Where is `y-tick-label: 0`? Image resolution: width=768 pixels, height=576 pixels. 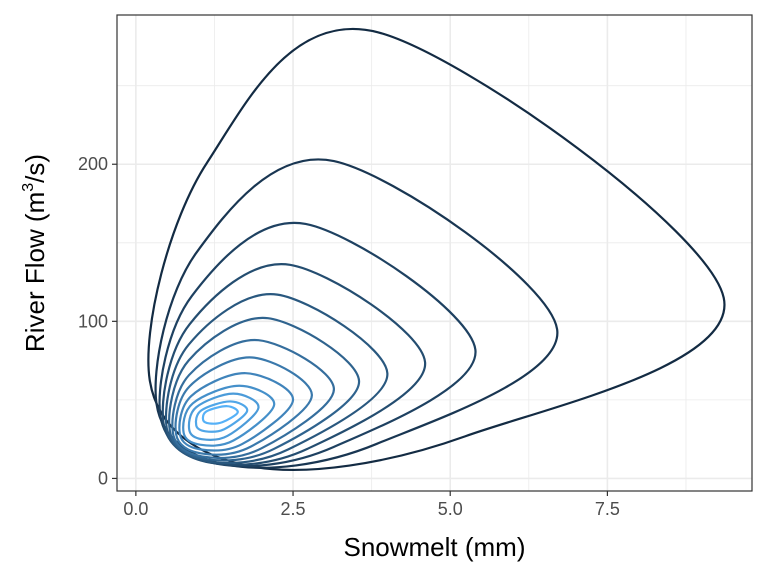
y-tick-label: 0 is located at coordinates (103, 478).